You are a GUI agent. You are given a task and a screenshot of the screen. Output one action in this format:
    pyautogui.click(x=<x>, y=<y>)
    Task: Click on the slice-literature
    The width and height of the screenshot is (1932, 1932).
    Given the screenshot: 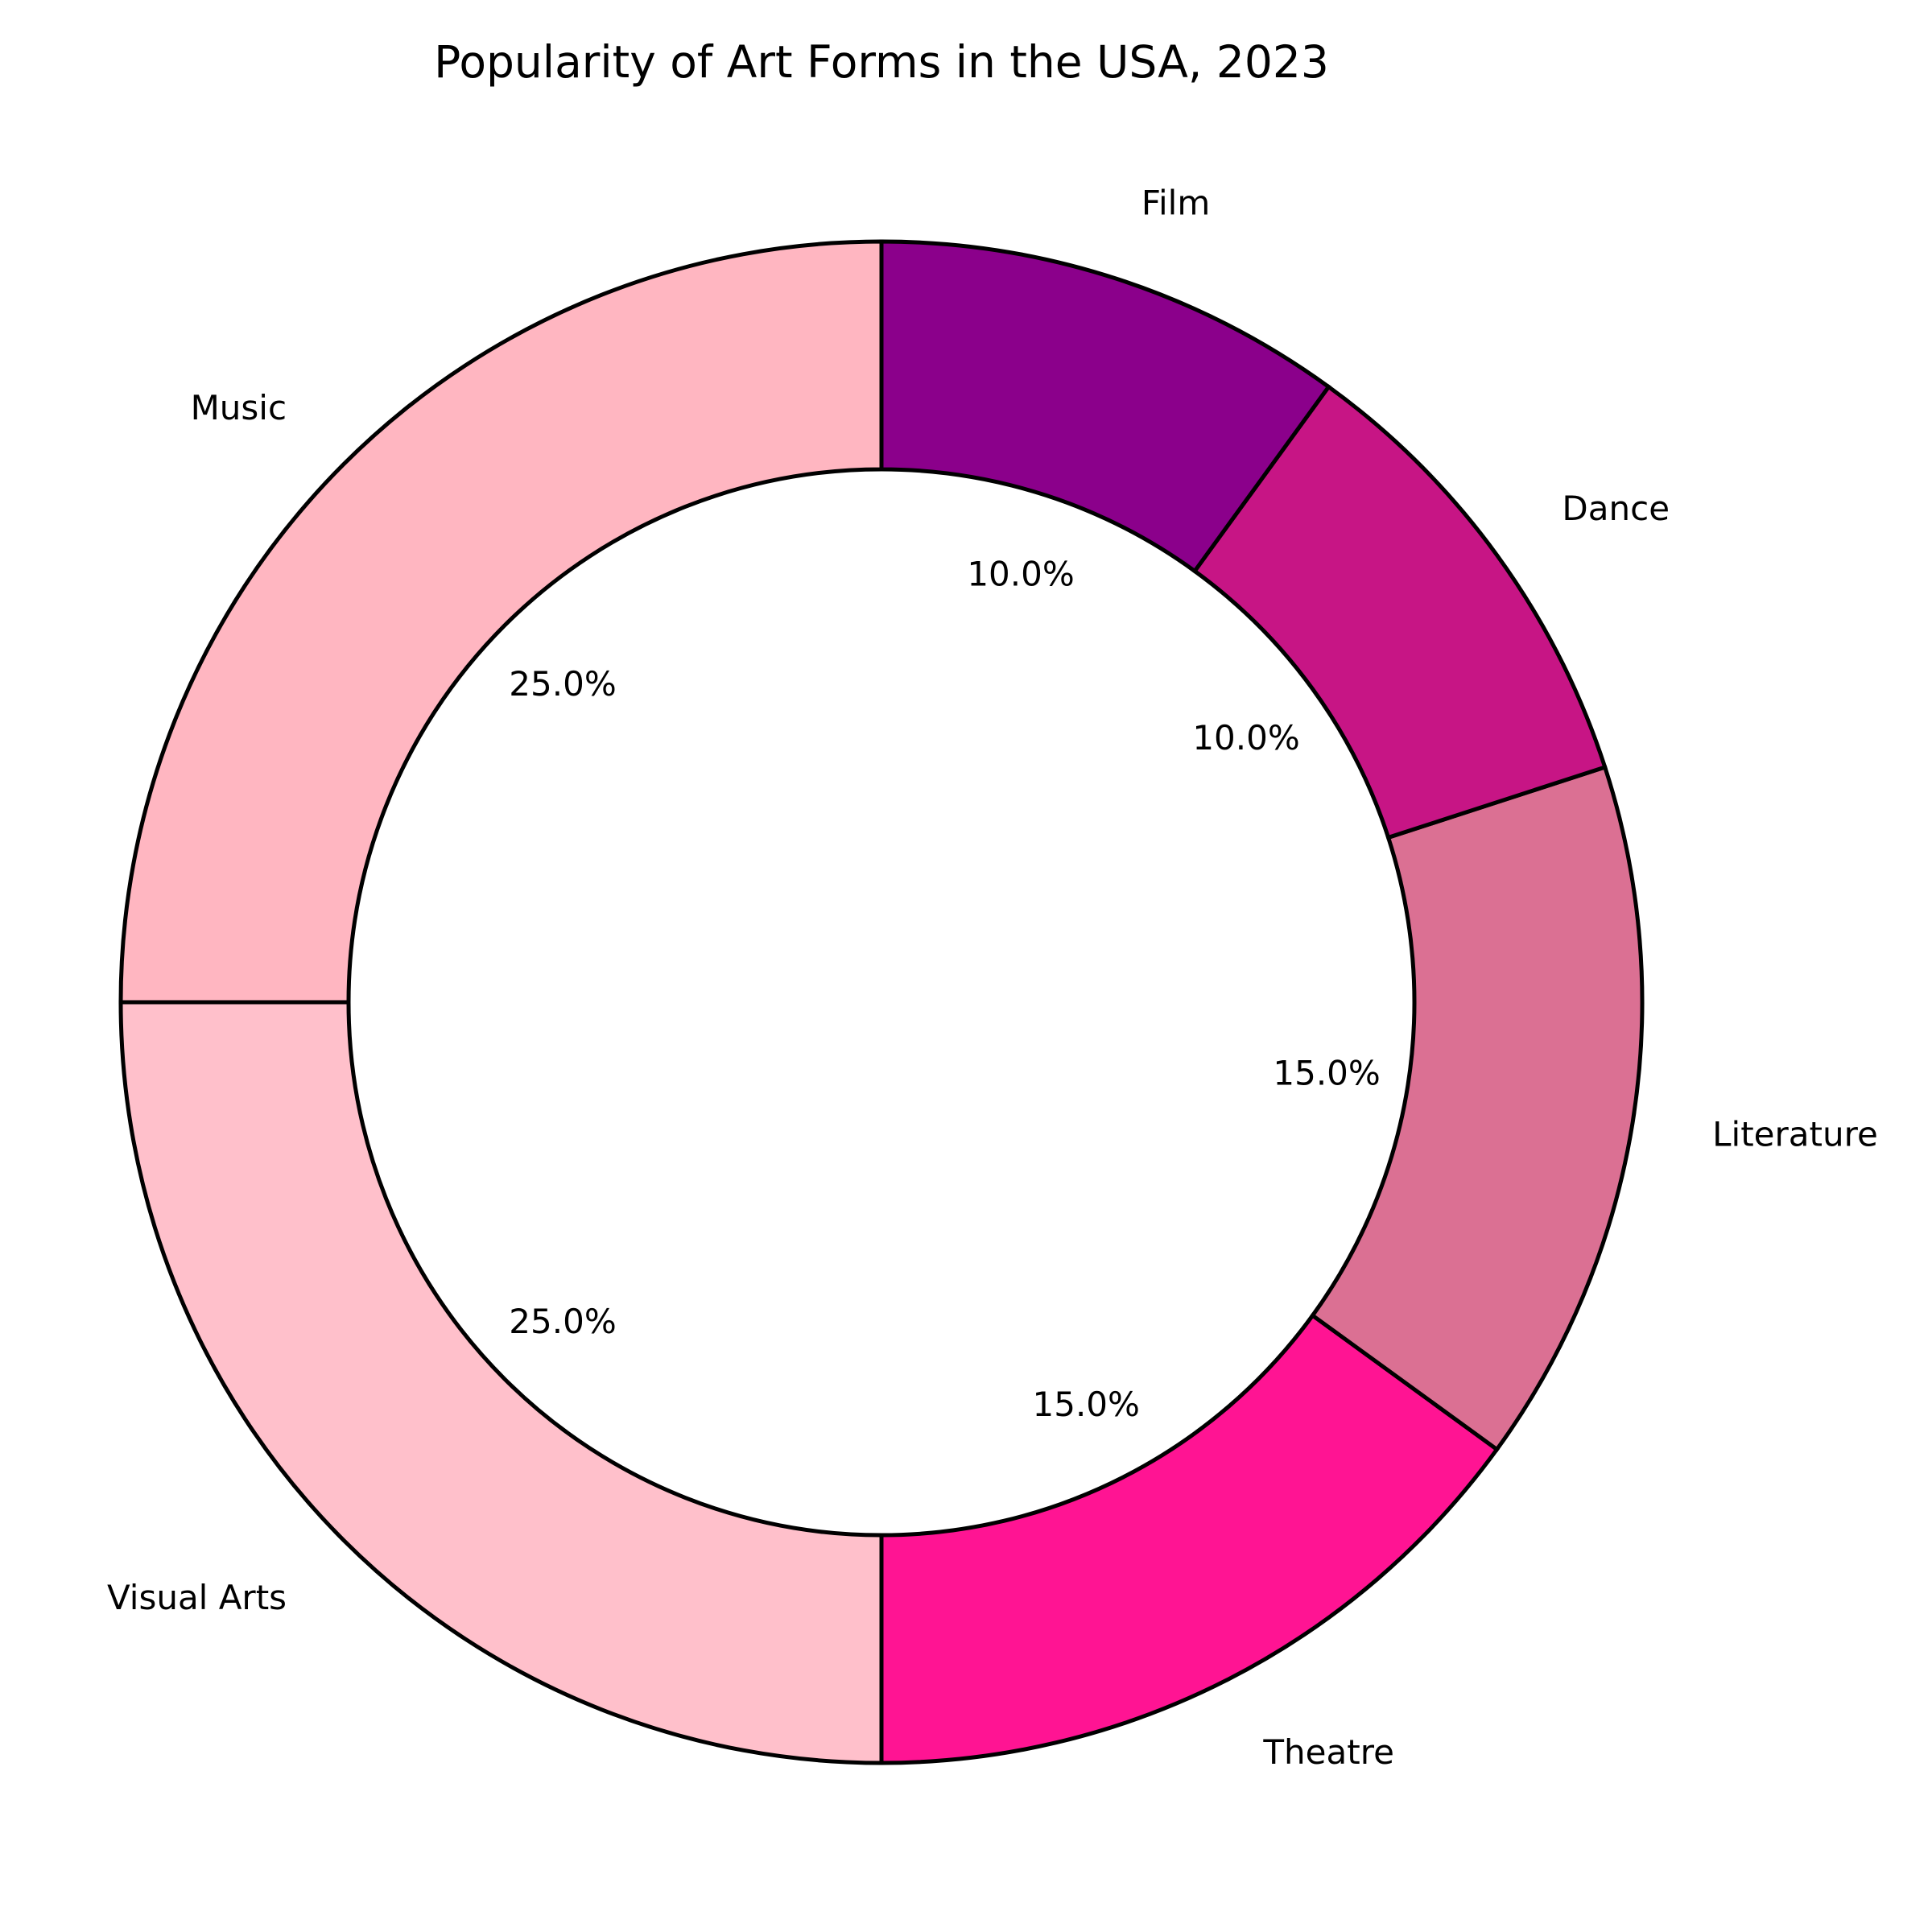 What is the action you would take?
    pyautogui.click(x=1477, y=1108)
    